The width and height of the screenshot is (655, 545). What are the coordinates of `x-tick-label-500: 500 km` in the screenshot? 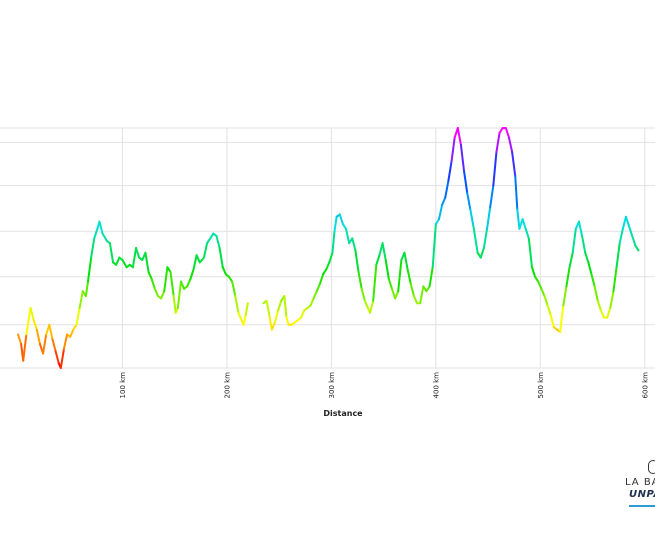 It's located at (541, 385).